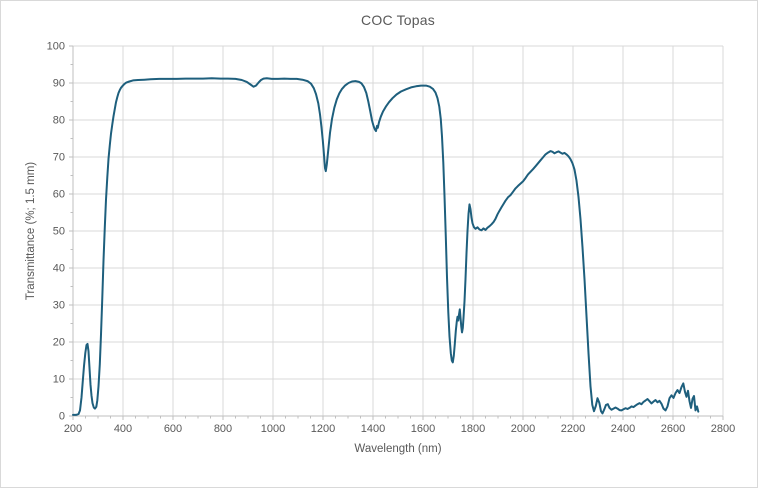 Image resolution: width=758 pixels, height=488 pixels. I want to click on svg-text: 600, so click(173, 429).